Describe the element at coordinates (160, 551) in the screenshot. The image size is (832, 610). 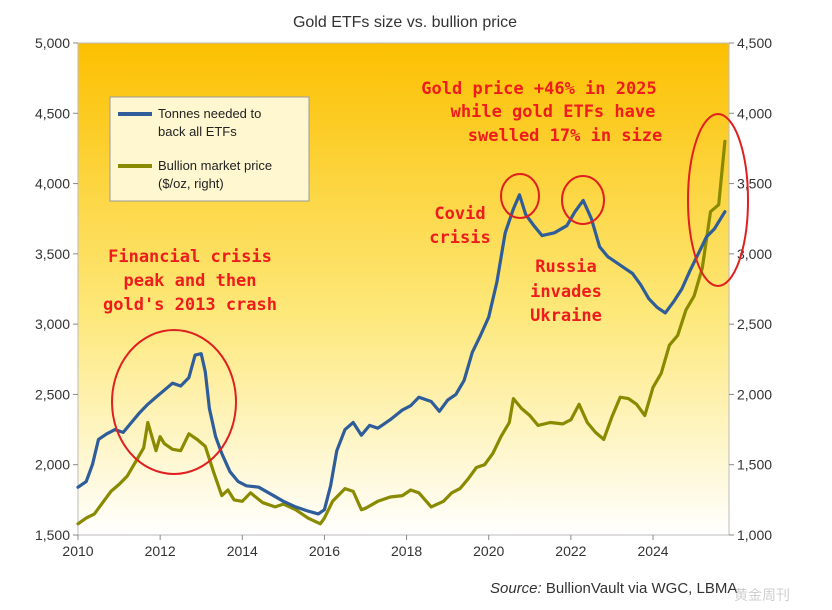
I see `x-tick-label: 2012` at that location.